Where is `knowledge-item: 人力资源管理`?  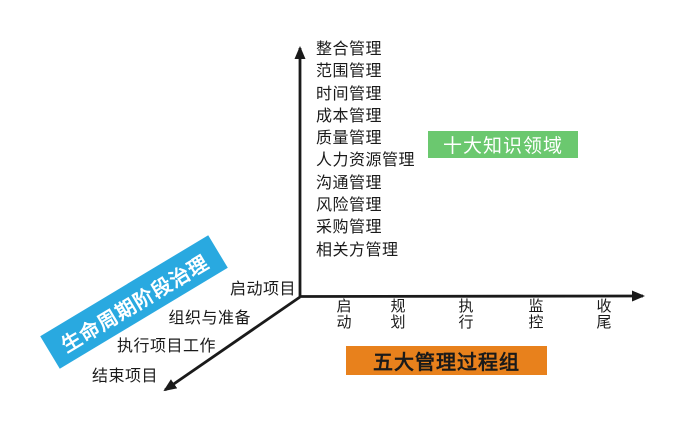
knowledge-item: 人力资源管理 is located at coordinates (366, 161).